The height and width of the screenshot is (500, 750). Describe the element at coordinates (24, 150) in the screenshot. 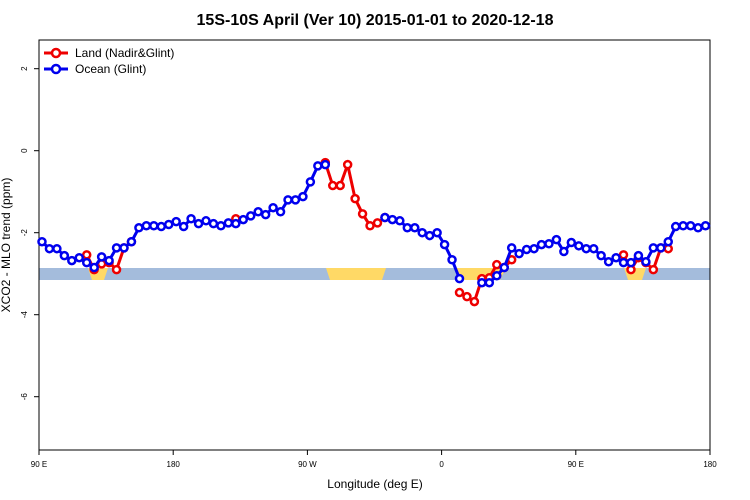

I see `y-tick-label: 0` at that location.